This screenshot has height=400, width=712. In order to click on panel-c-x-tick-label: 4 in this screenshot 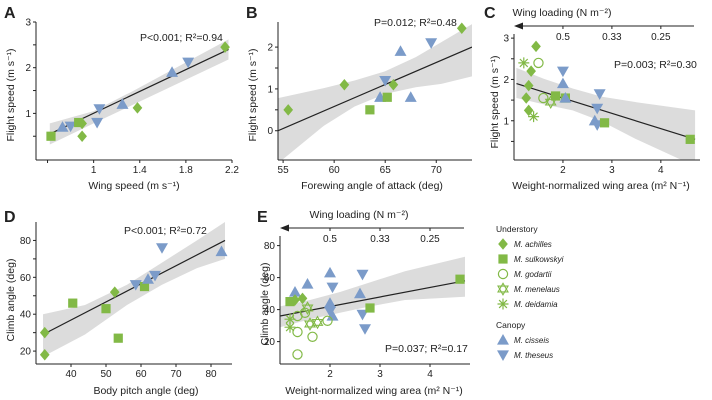, I will do `click(661, 170)`.